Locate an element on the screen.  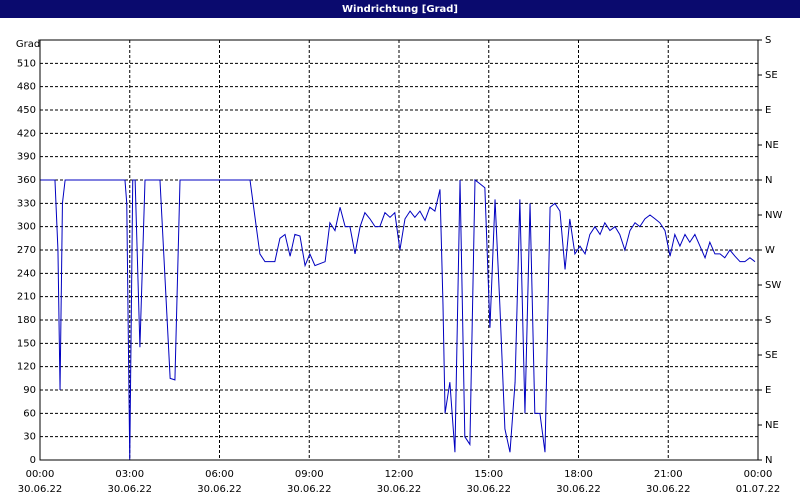
y-tick-label: 150 is located at coordinates (26, 343).